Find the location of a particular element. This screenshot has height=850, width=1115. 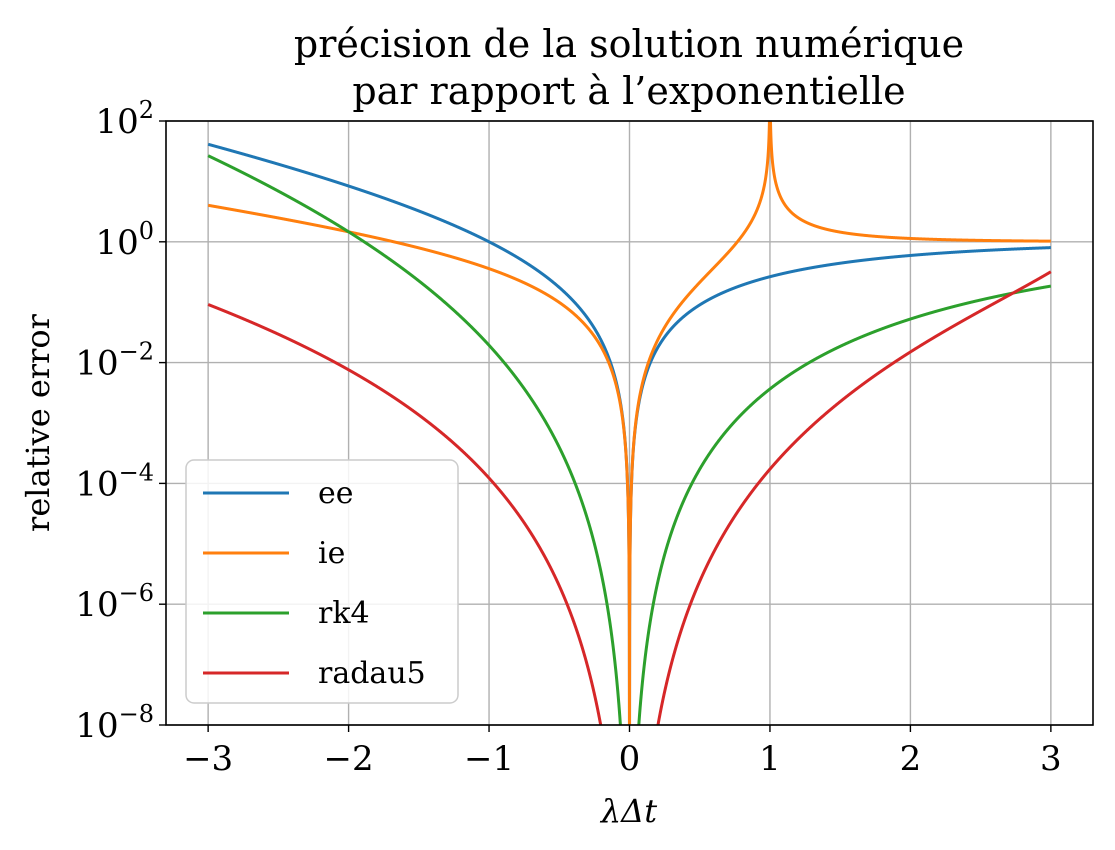

legend-label-ee: ee is located at coordinates (336, 493).